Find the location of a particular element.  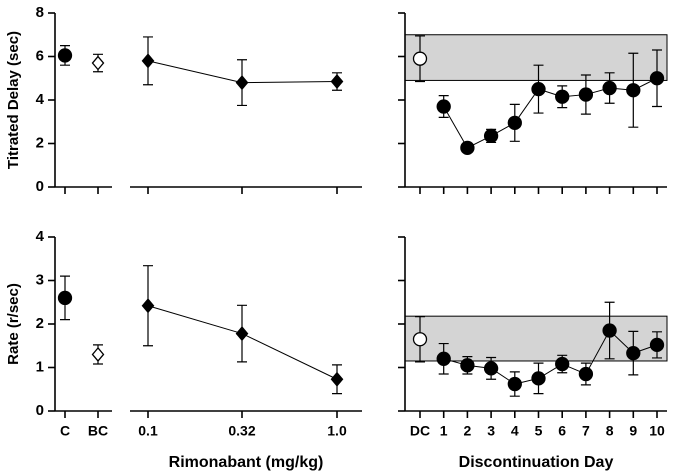

y-tick-label: 6 is located at coordinates (40, 55).